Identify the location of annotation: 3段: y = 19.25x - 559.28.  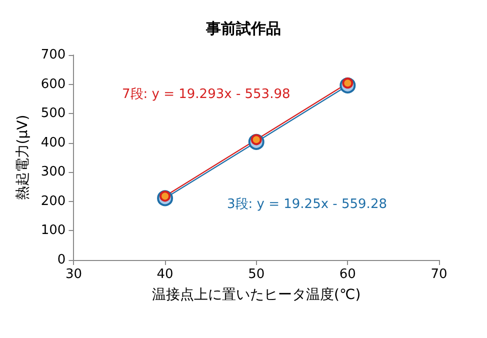
(307, 204).